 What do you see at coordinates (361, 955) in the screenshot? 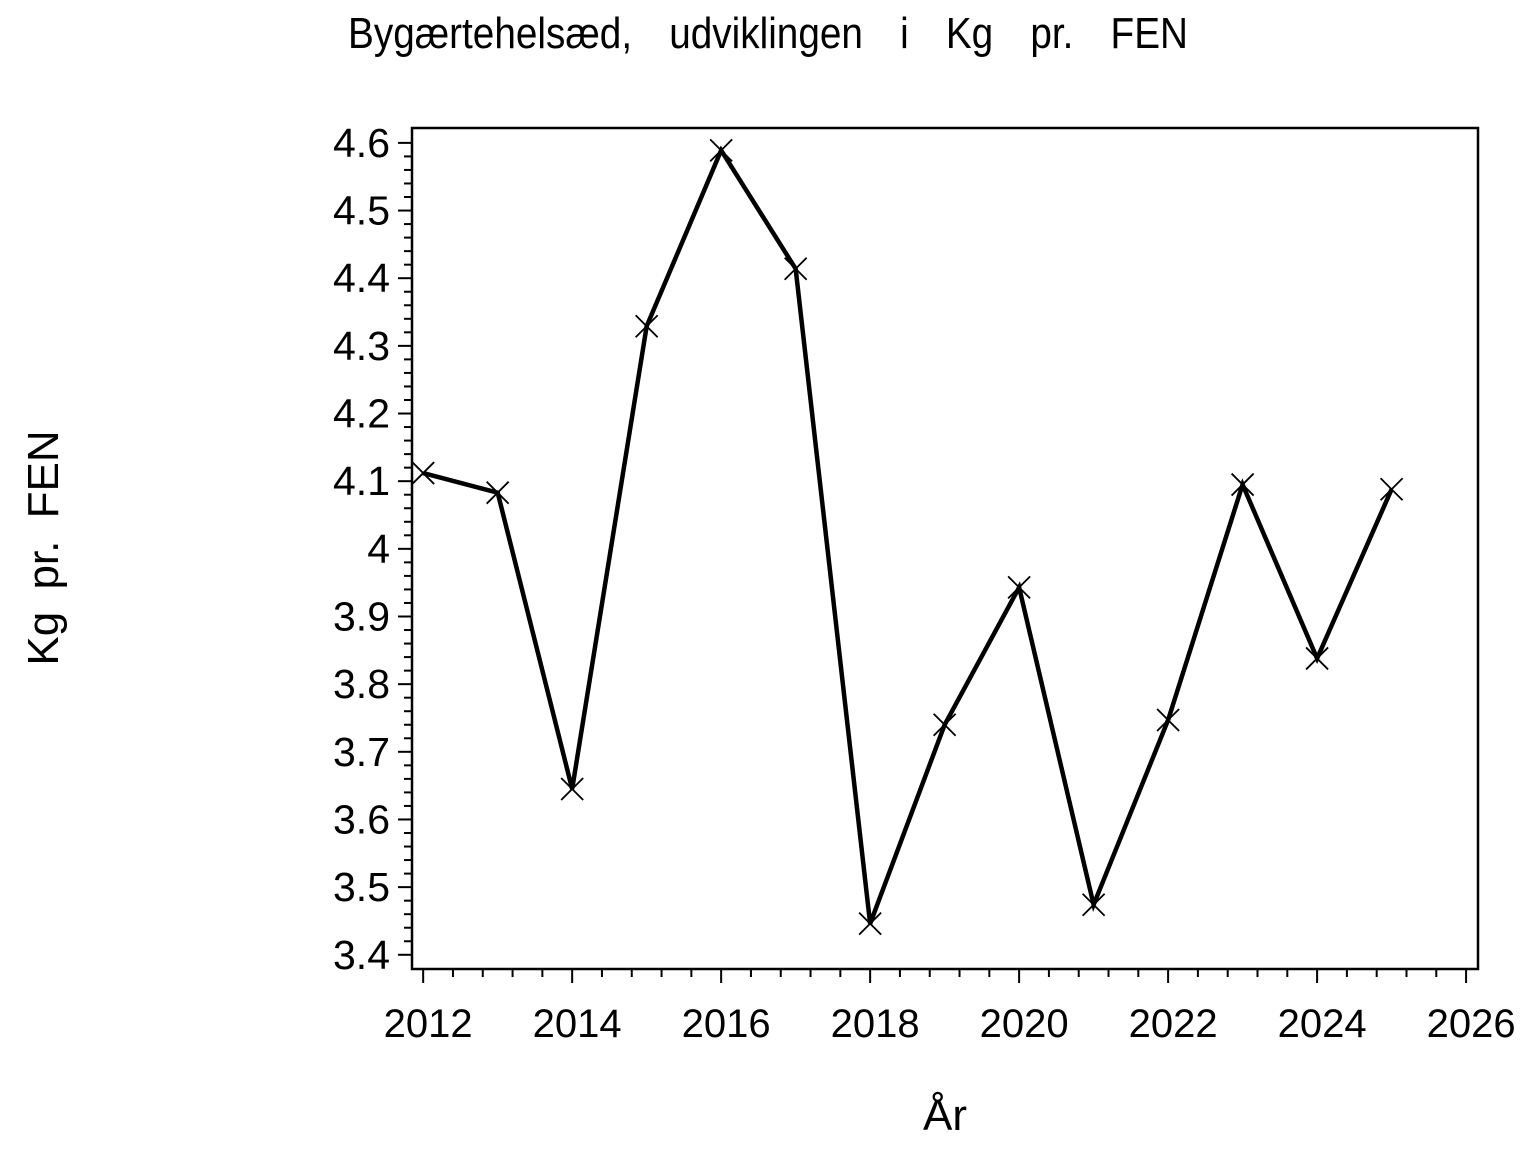
I see `y-tick-label: 3.4` at bounding box center [361, 955].